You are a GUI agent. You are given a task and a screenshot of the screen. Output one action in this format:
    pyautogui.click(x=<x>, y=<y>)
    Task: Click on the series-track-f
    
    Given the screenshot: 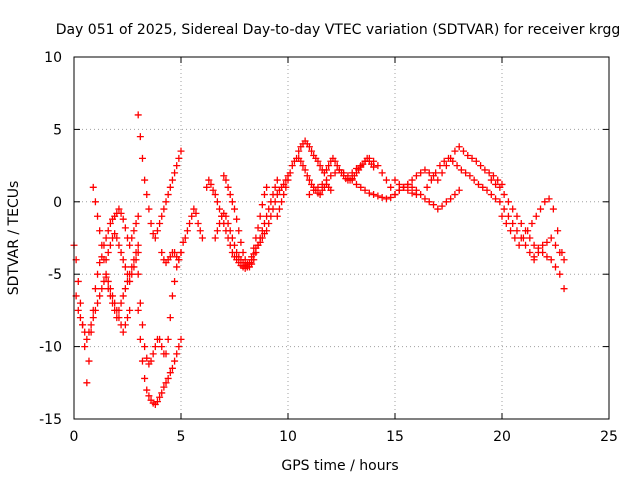 What is the action you would take?
    pyautogui.click(x=159, y=308)
    